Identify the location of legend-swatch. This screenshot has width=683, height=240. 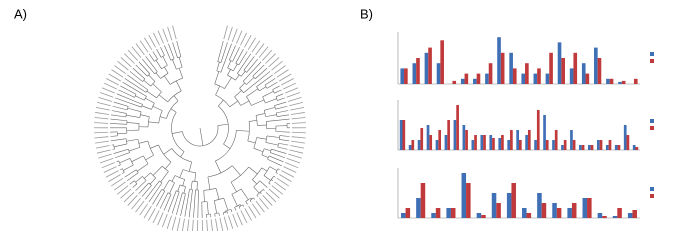
(652, 121).